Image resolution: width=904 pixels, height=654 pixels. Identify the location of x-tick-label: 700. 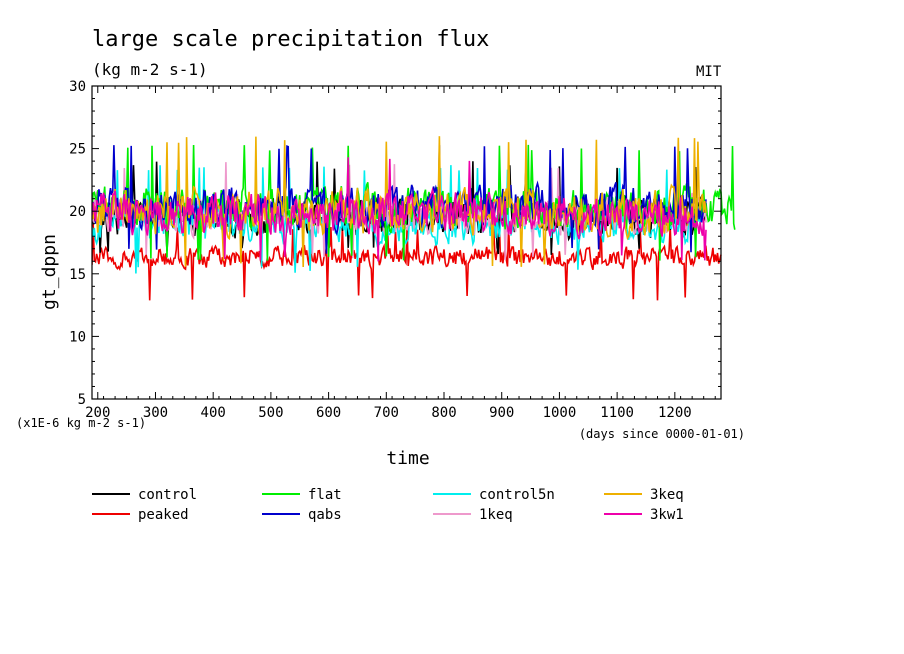
(386, 413).